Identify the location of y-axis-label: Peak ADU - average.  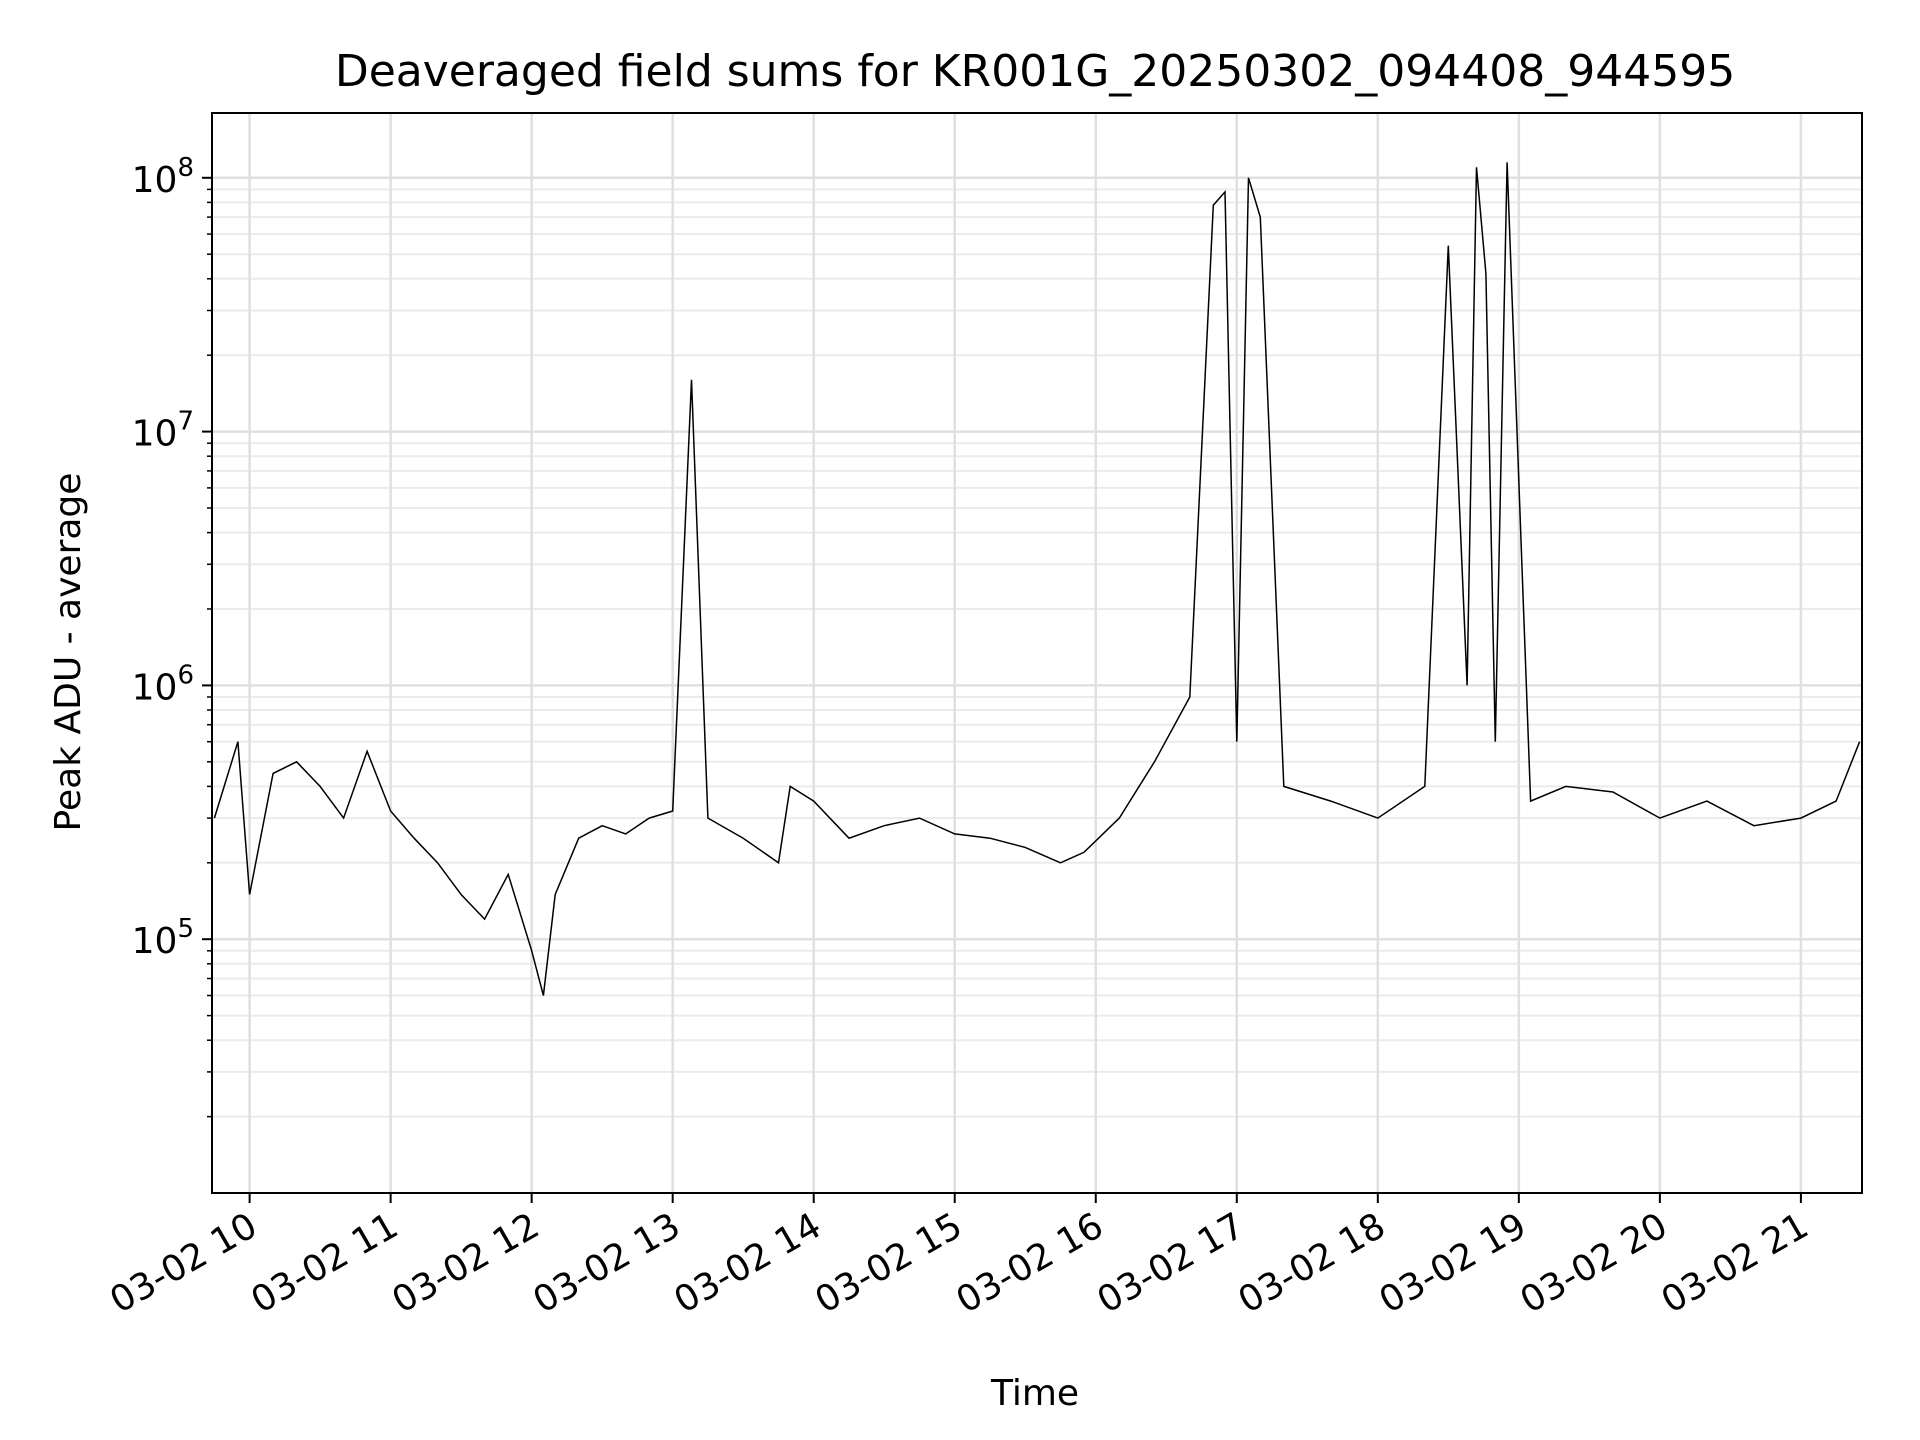
(68, 652).